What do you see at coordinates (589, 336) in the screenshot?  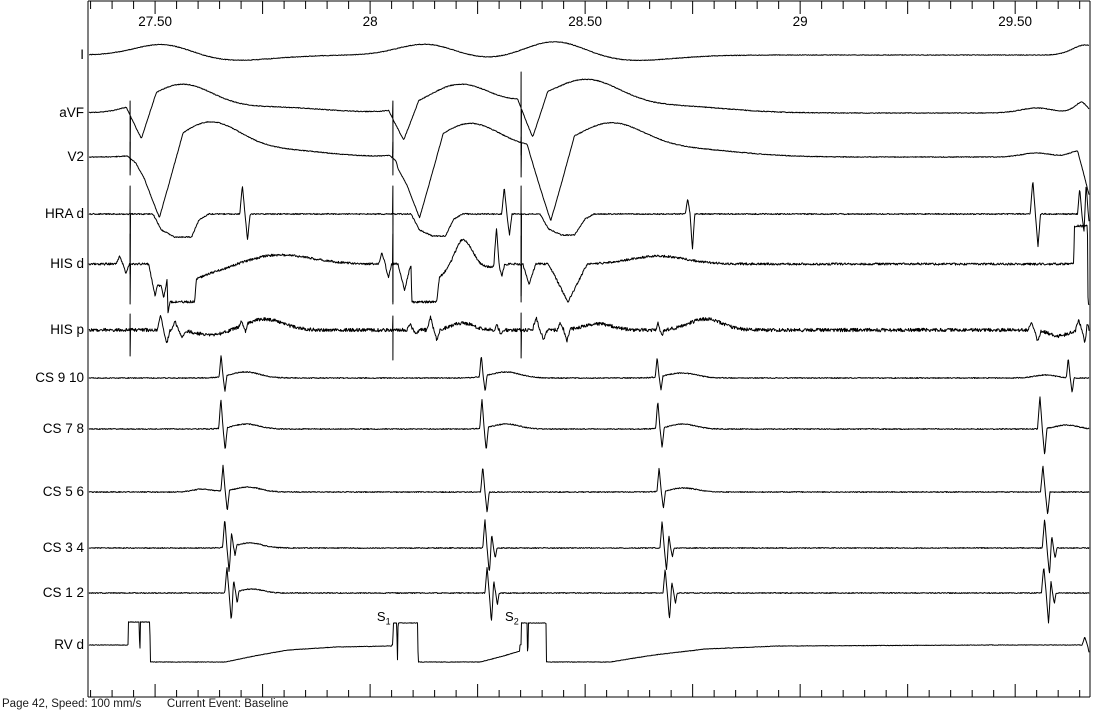 I see `trace-his-p` at bounding box center [589, 336].